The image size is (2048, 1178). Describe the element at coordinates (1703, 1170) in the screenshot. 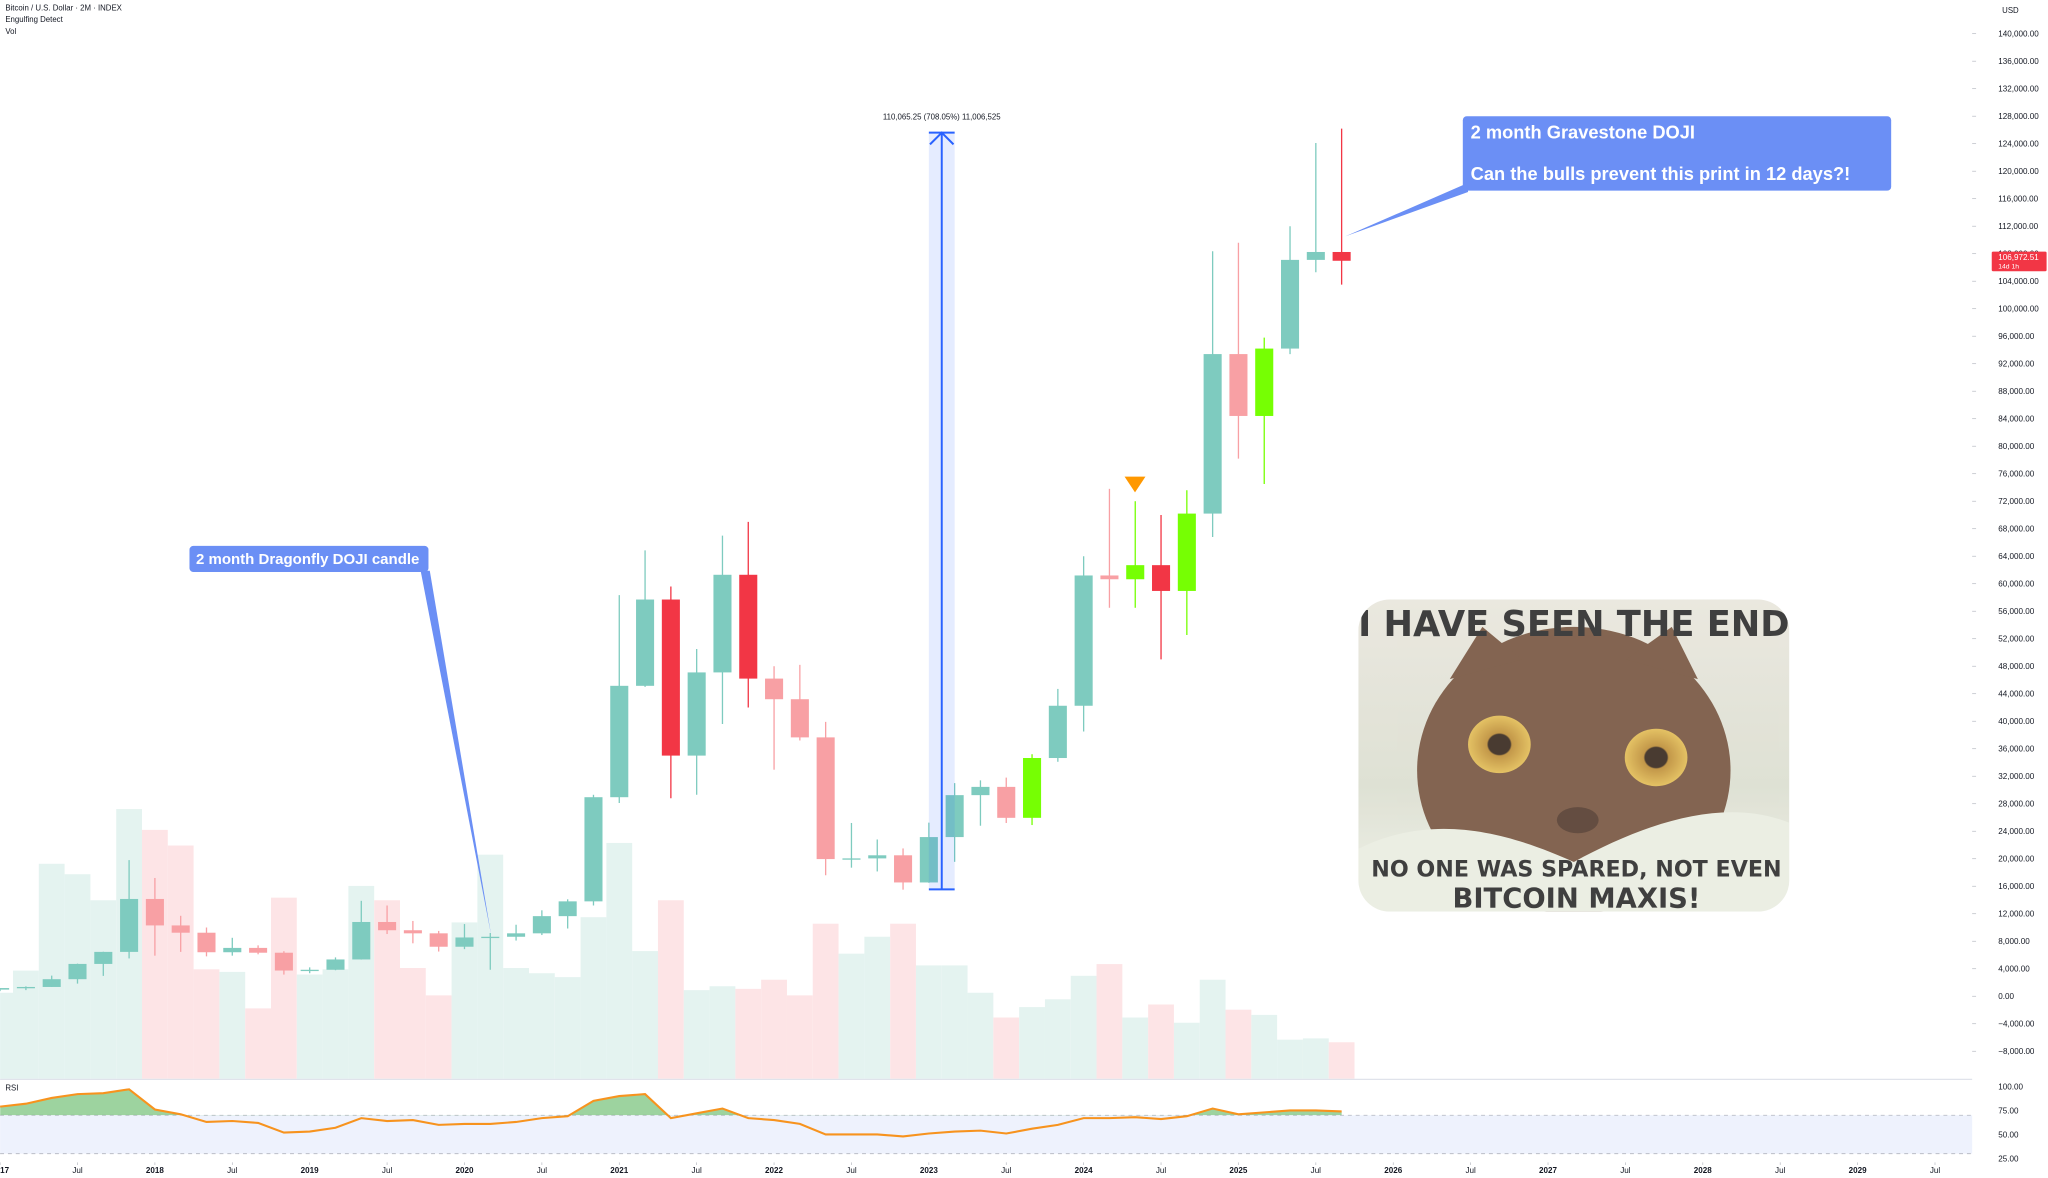

I see `x-tick-label: 2028` at that location.